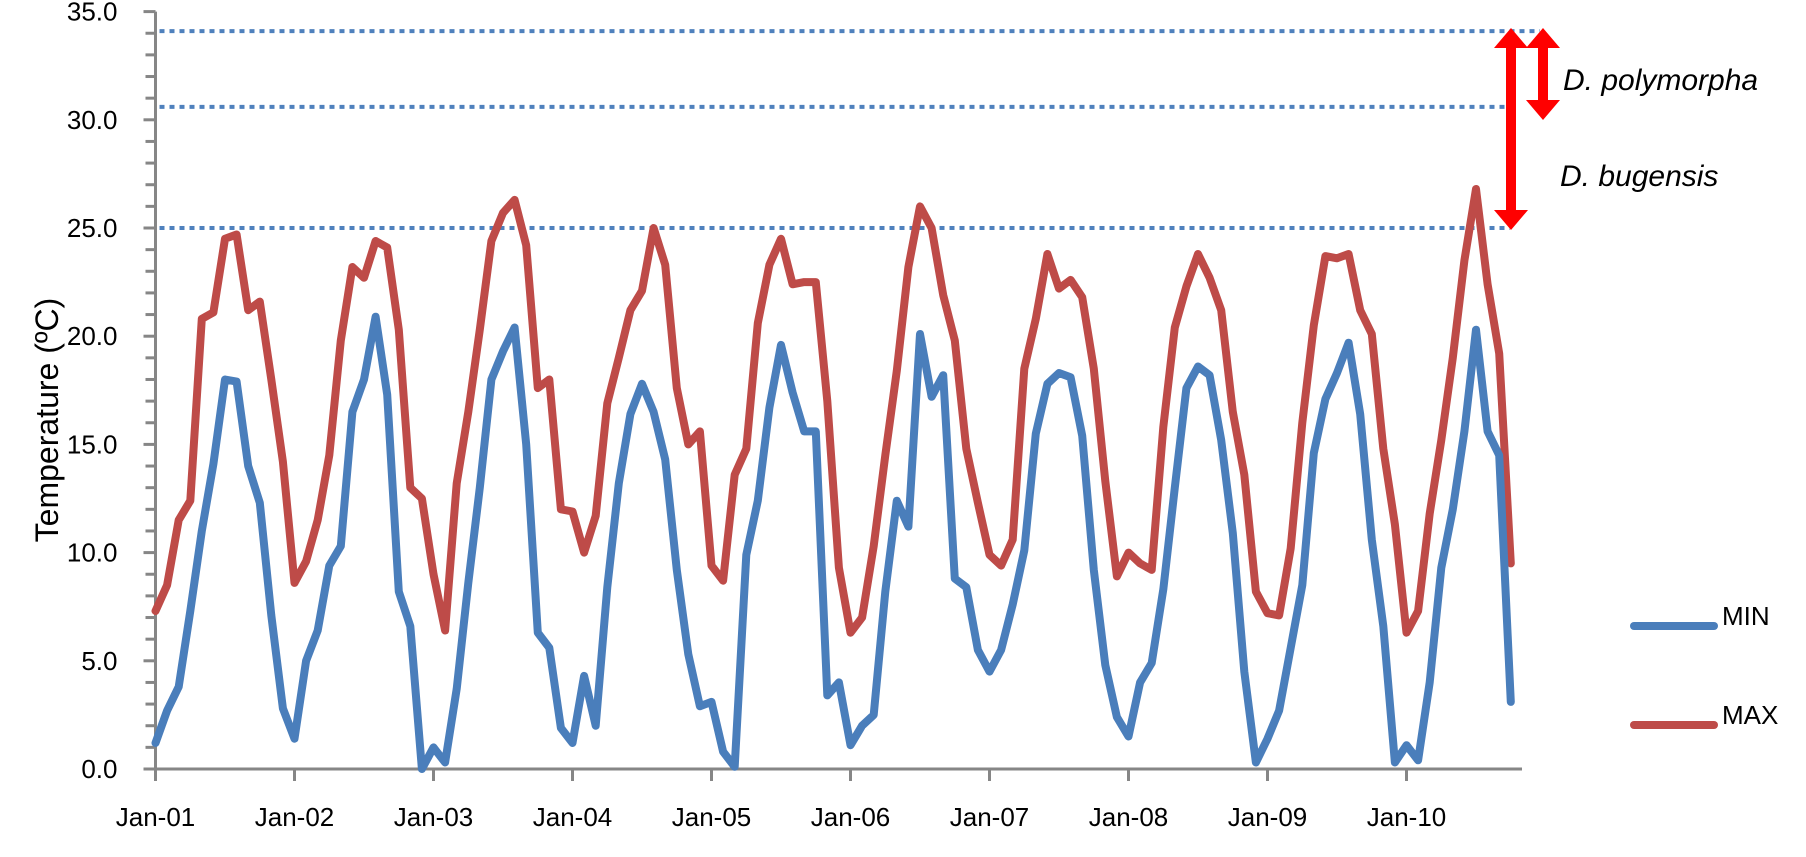  I want to click on x-tick-label: Jan-04, so click(573, 817).